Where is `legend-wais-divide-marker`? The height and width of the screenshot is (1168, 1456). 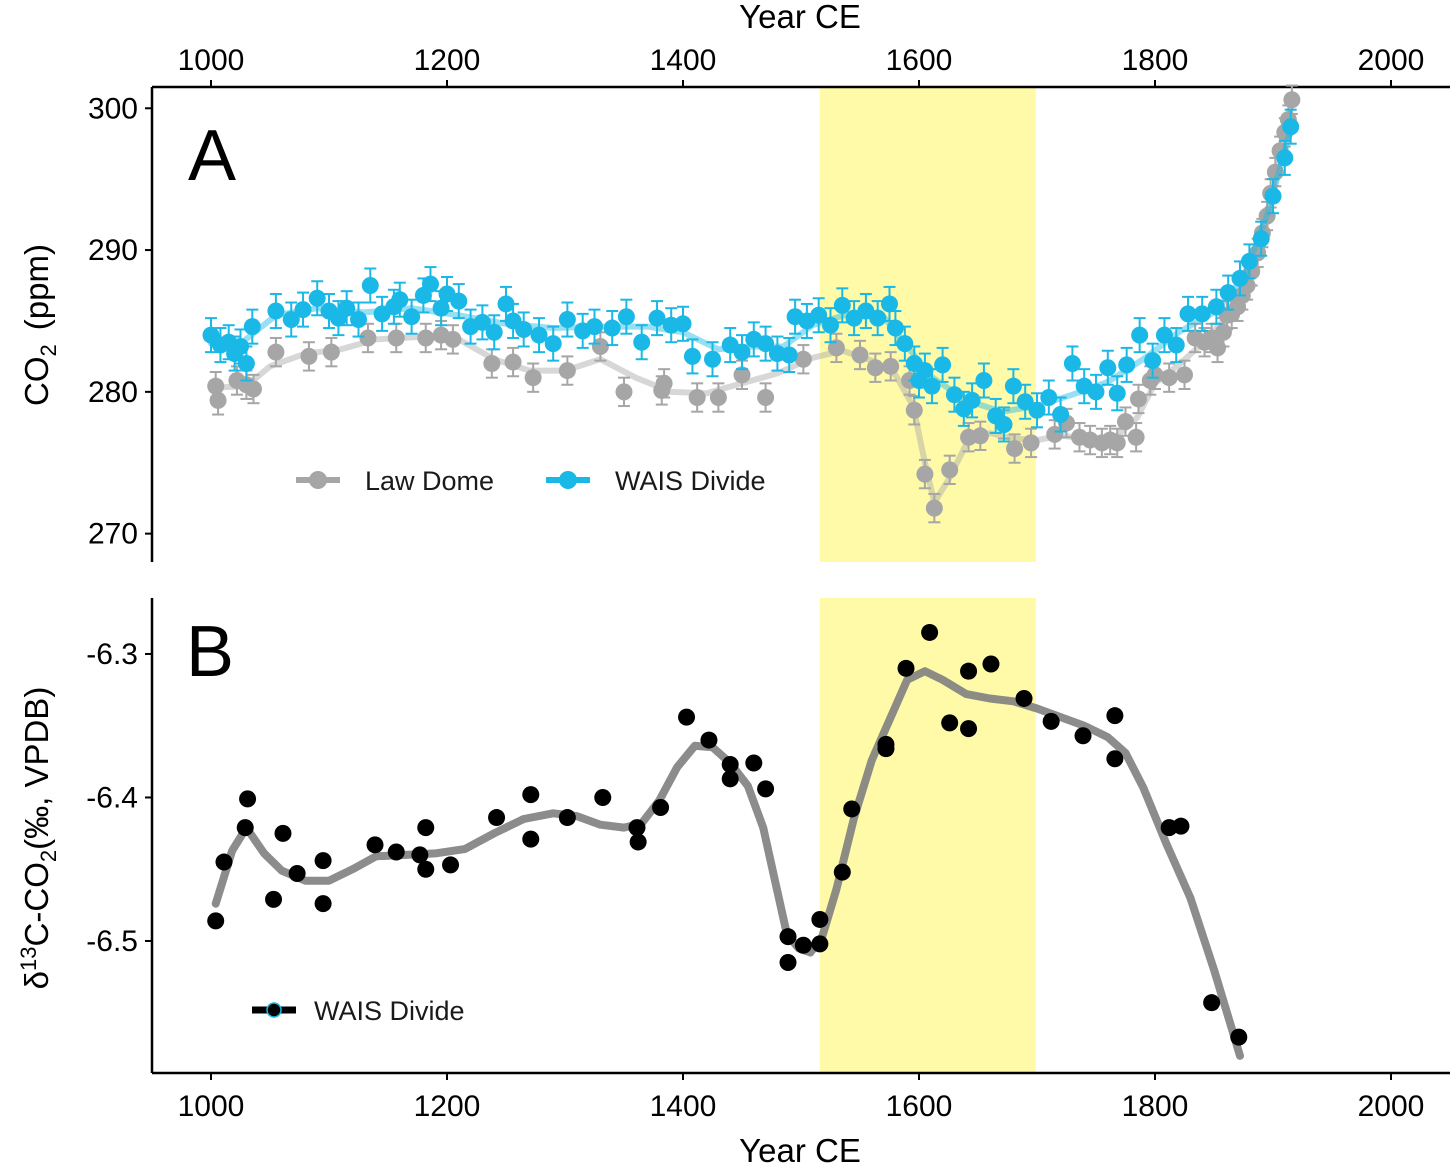 legend-wais-divide-marker is located at coordinates (568, 480).